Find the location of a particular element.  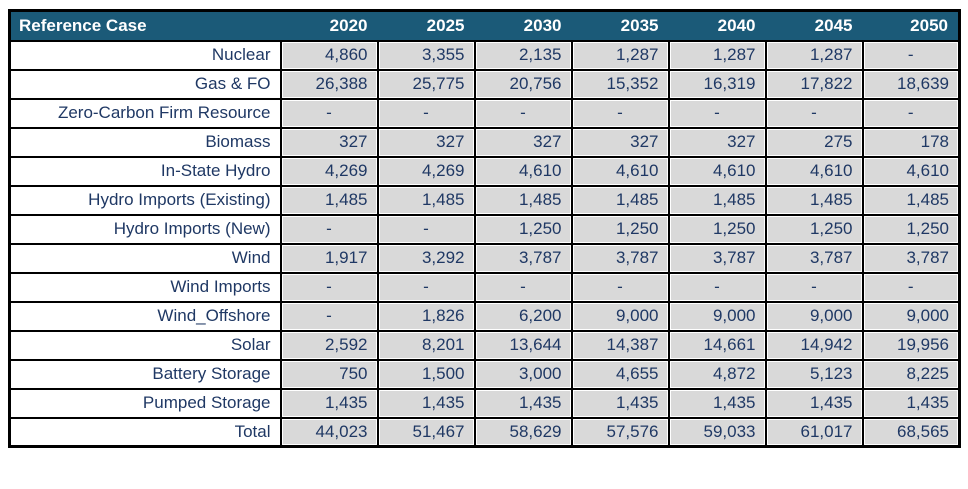

column-header-2050: 2050 is located at coordinates (911, 25).